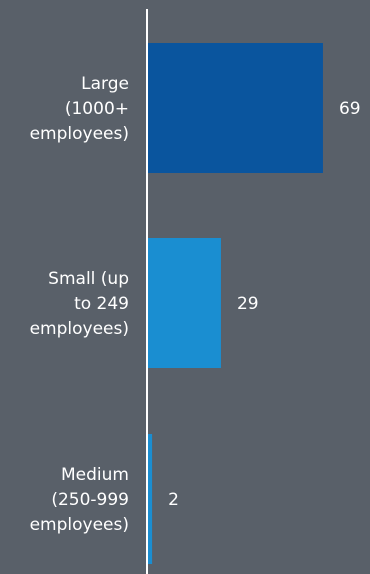 This screenshot has width=370, height=574. Describe the element at coordinates (248, 304) in the screenshot. I see `data-label-1: 29` at that location.